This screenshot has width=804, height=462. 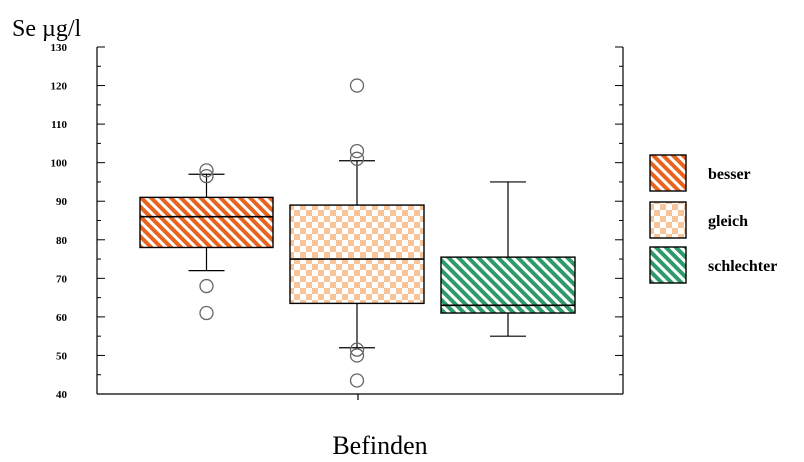 I want to click on y-tick-label: 100, so click(x=59, y=164).